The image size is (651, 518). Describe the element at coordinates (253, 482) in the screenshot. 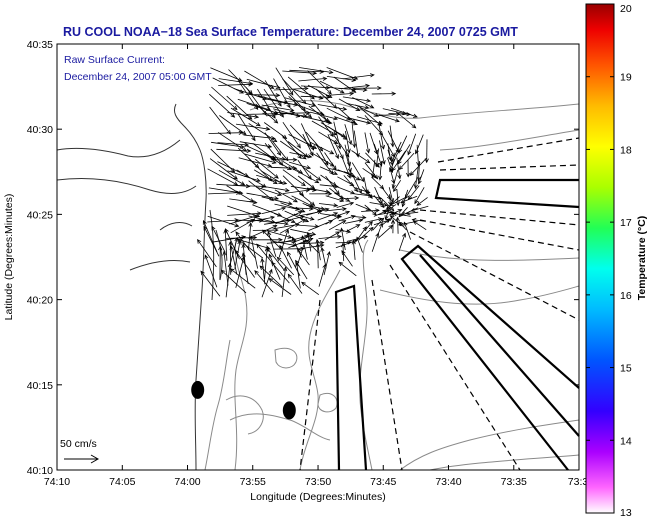

I see `x-tick-label: 73:55` at that location.